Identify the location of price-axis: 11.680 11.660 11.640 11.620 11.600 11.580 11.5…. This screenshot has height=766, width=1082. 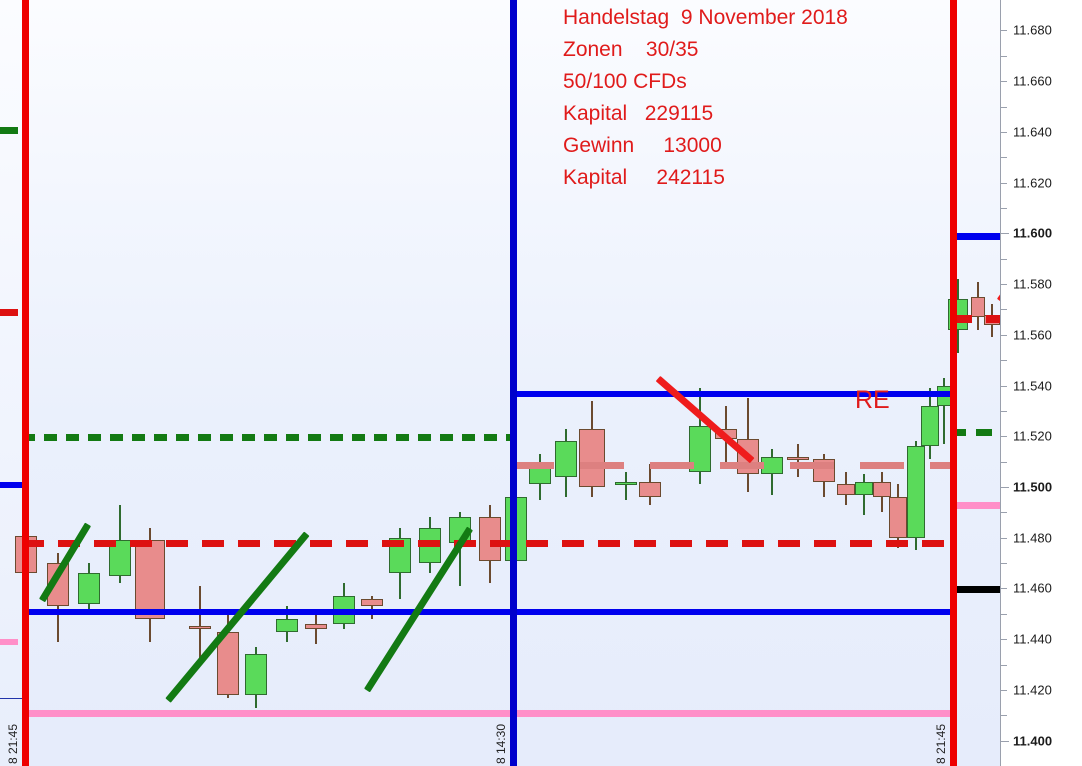
(1041, 383).